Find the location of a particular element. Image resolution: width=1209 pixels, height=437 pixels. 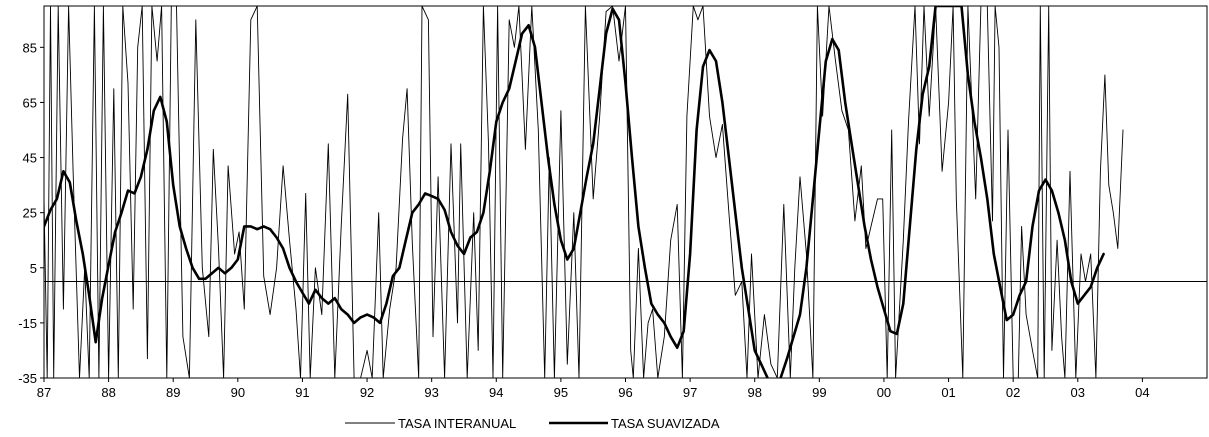

x-tick-label: 89 is located at coordinates (173, 392).